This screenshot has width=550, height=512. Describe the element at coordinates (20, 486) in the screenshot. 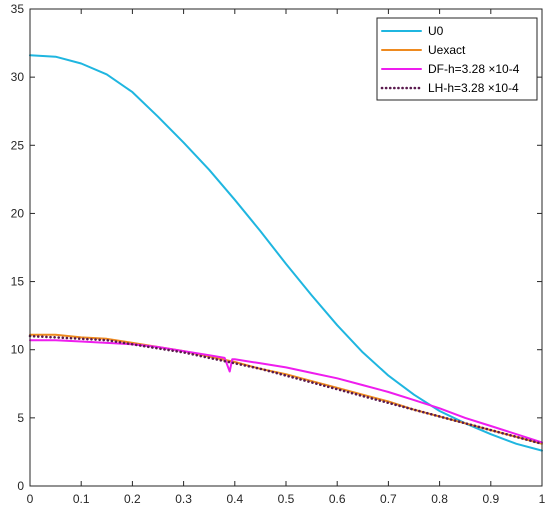

I see `y-tick-label: 0` at that location.